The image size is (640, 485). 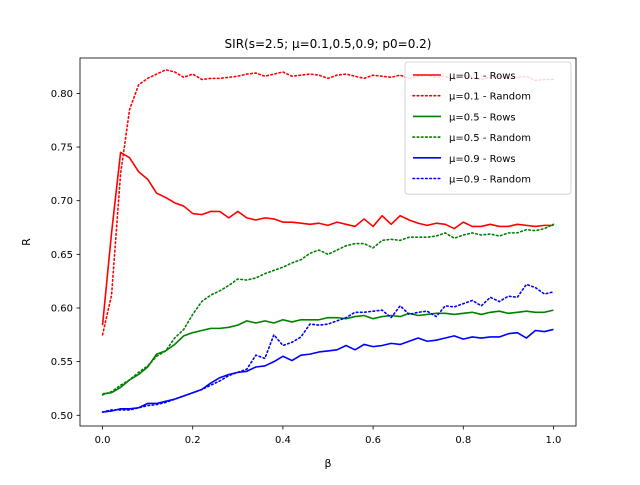 I want to click on y-tick-label: 0.80, so click(x=62, y=94).